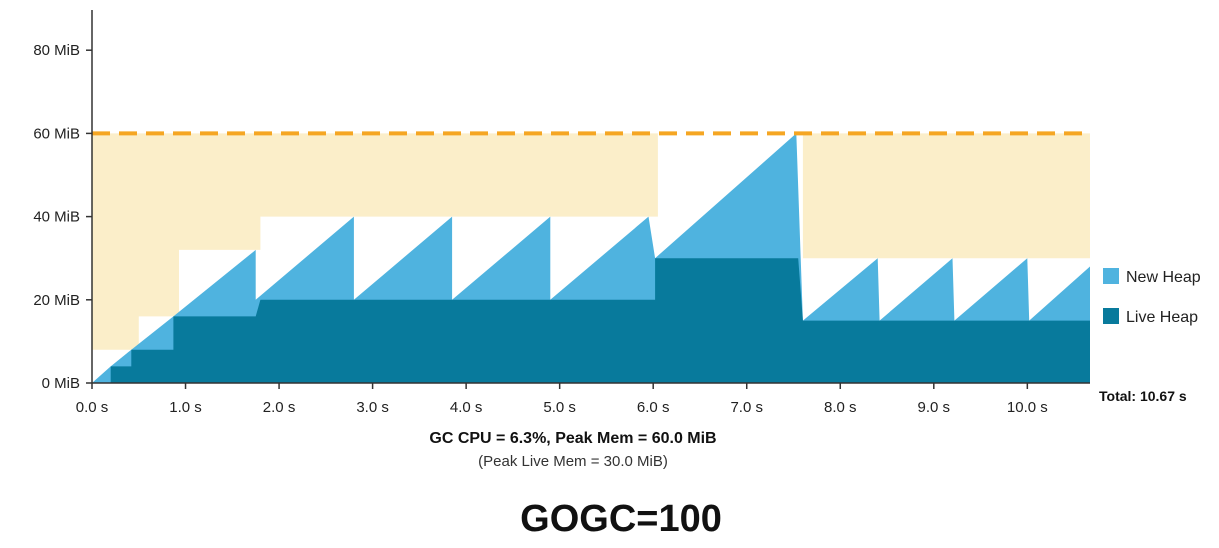 This screenshot has width=1219, height=548. What do you see at coordinates (56, 300) in the screenshot?
I see `y-tick-label: 20 MiB` at bounding box center [56, 300].